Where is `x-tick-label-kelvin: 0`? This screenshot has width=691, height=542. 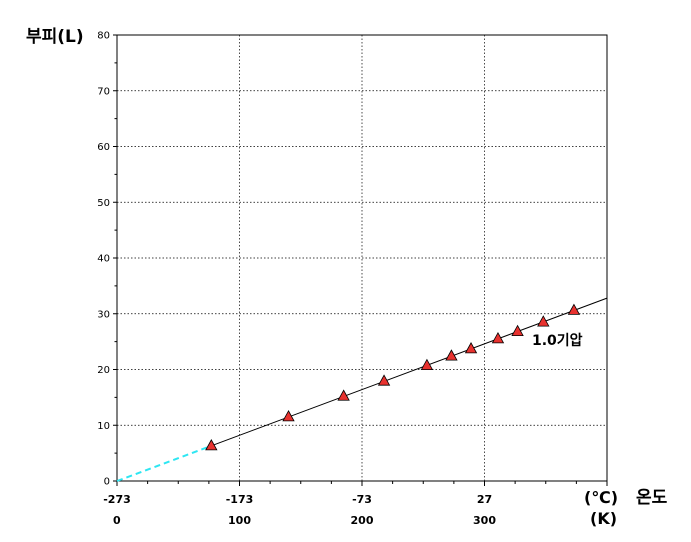 x-tick-label-kelvin: 0 is located at coordinates (117, 520).